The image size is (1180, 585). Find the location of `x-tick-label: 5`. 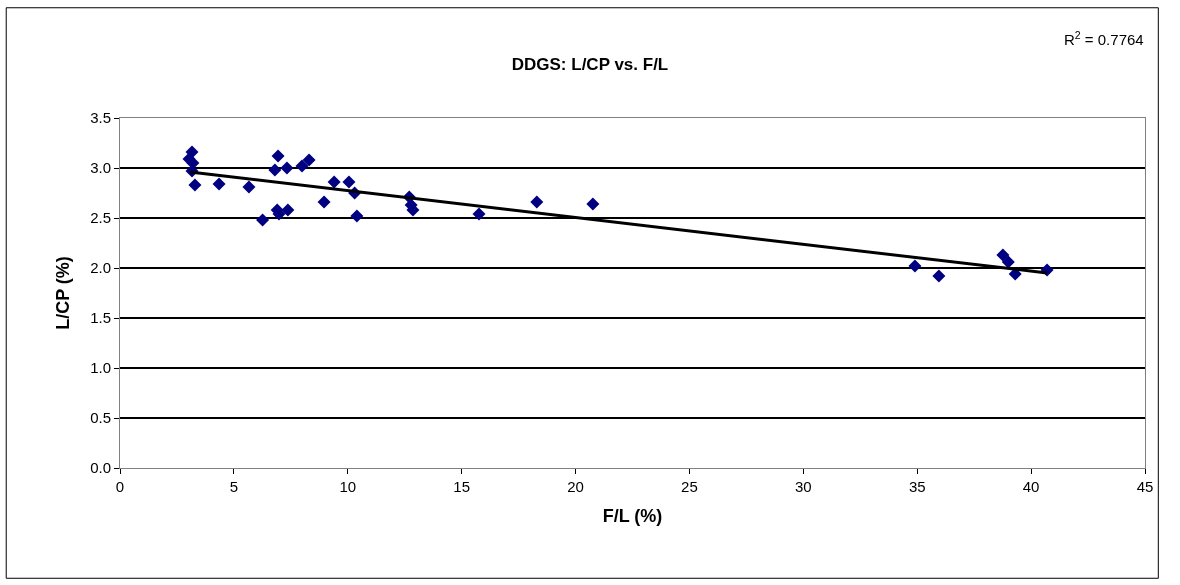

x-tick-label: 5 is located at coordinates (234, 486).